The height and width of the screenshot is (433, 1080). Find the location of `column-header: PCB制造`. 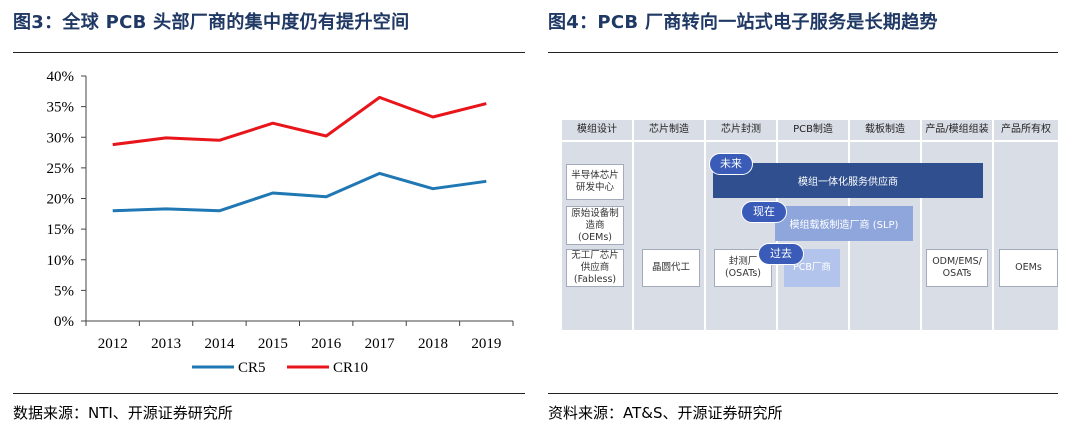

column-header: PCB制造 is located at coordinates (813, 129).